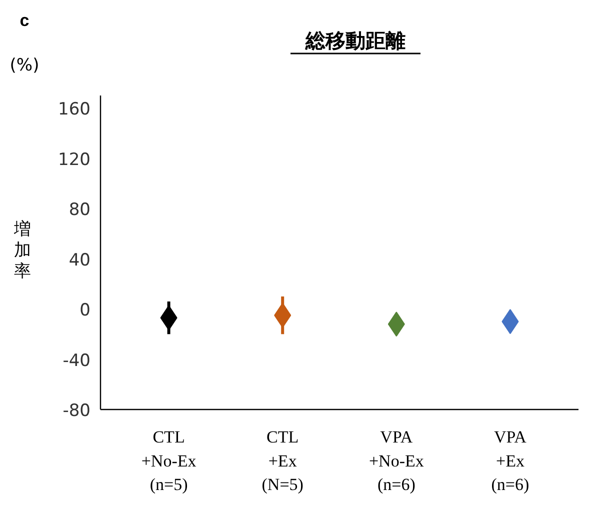 The image size is (593, 509). I want to click on y-axis-title: 増加率, so click(22, 251).